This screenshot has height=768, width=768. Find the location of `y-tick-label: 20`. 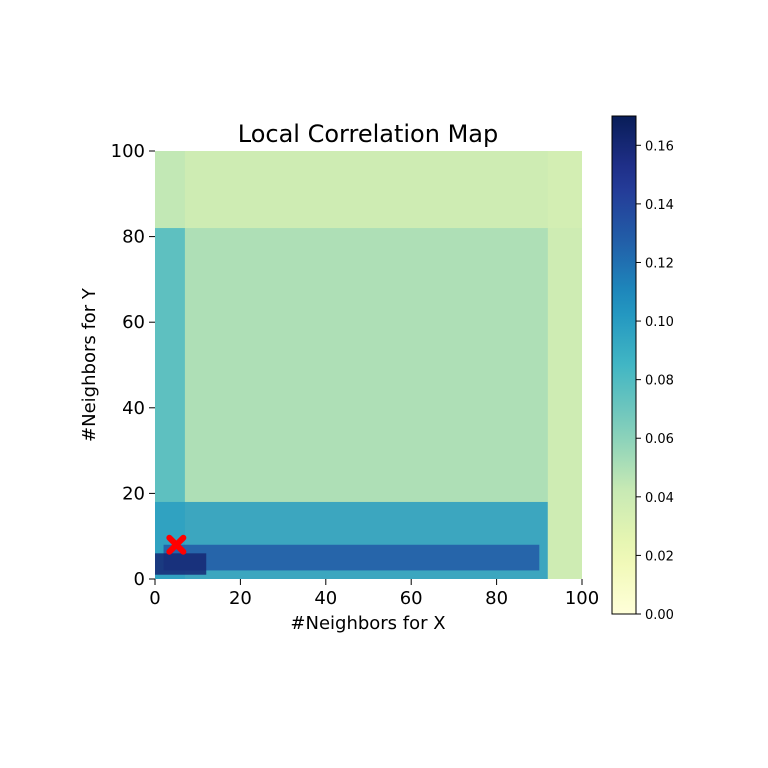

y-tick-label: 20 is located at coordinates (133, 493).